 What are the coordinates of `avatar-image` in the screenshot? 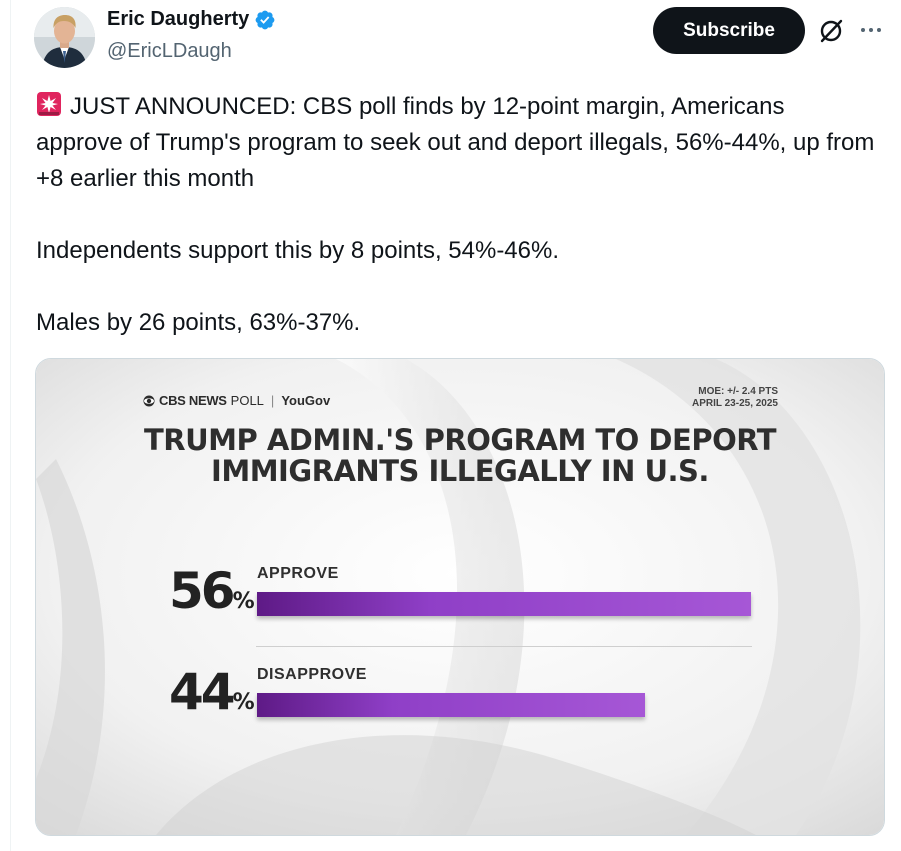 It's located at (64, 37).